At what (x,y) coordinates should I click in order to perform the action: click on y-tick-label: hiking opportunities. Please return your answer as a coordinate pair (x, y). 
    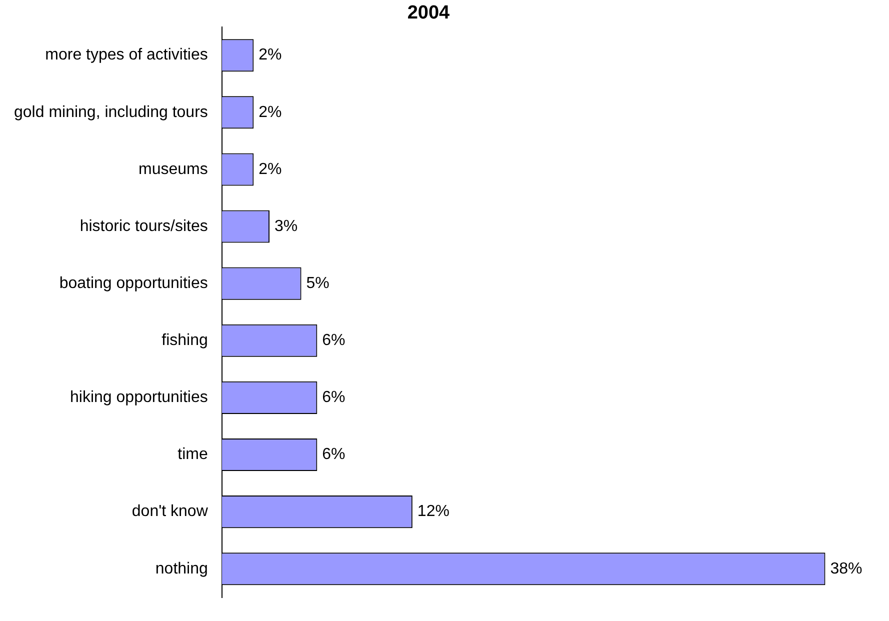
    Looking at the image, I should click on (139, 397).